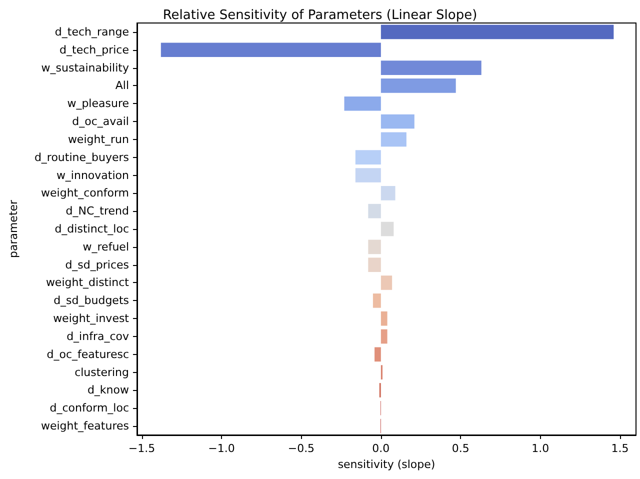 The width and height of the screenshot is (640, 479). I want to click on y-tick-label: w_pleasure, so click(98, 103).